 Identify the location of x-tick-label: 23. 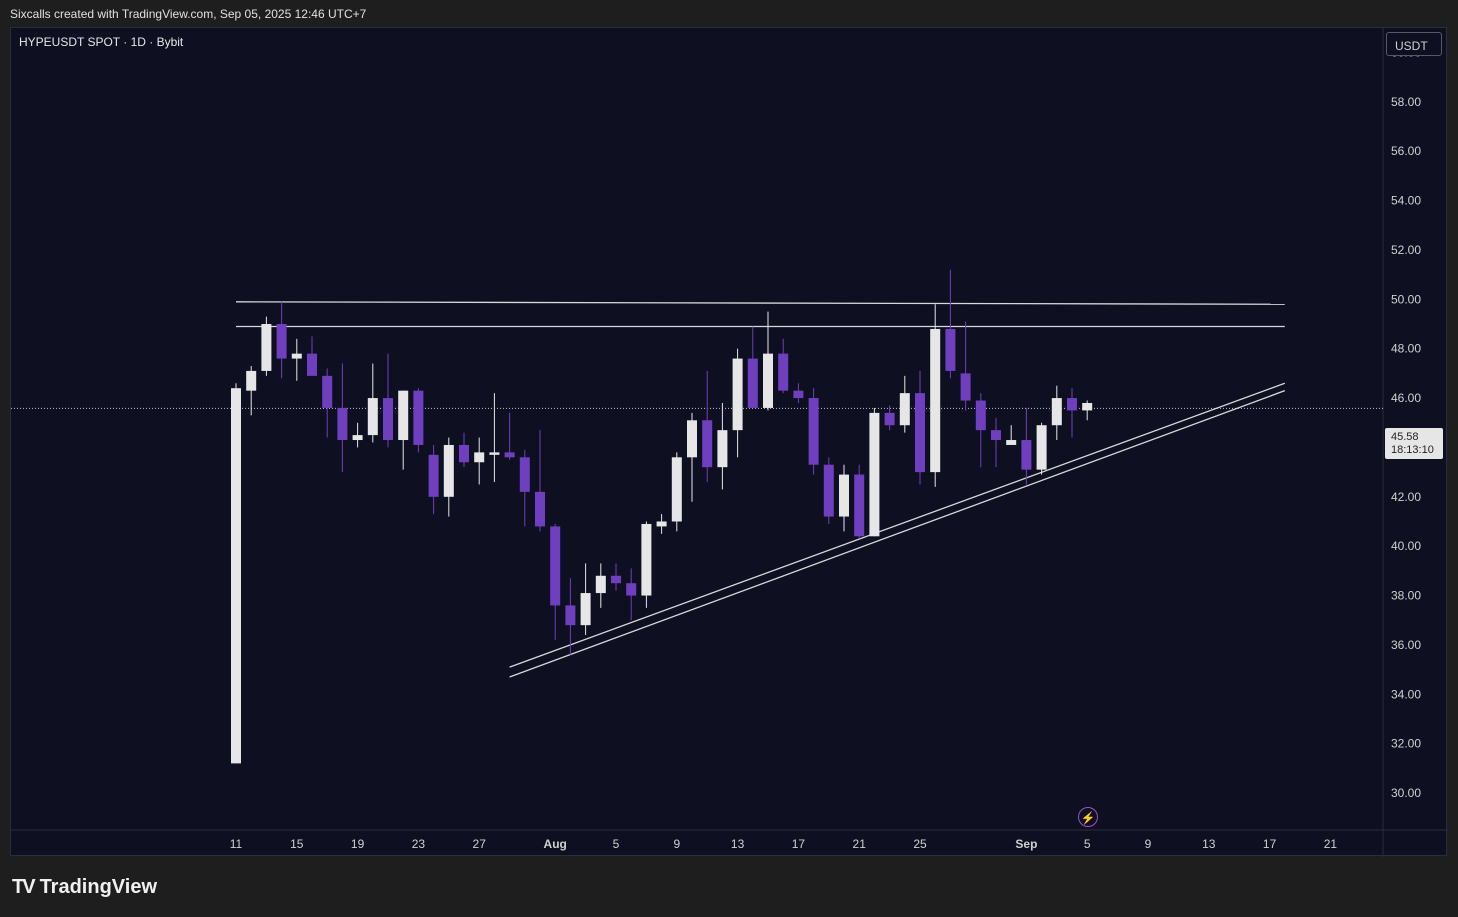
(419, 844).